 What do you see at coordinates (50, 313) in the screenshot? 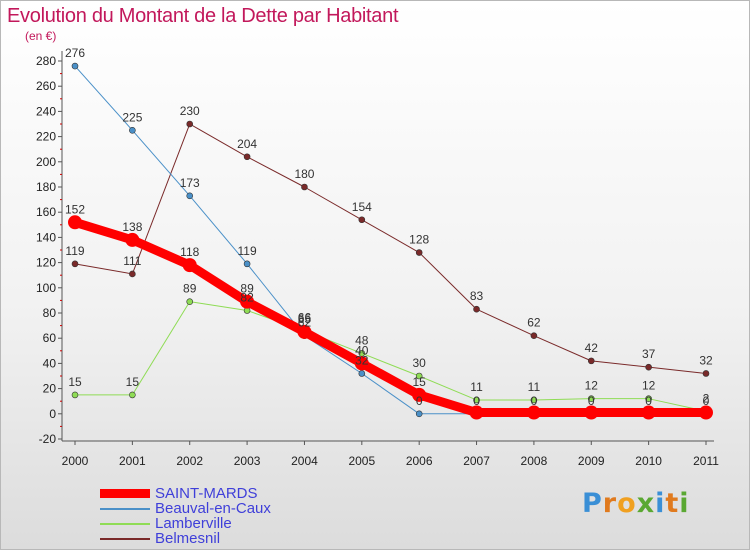
I see `y-tick-label: 80` at bounding box center [50, 313].